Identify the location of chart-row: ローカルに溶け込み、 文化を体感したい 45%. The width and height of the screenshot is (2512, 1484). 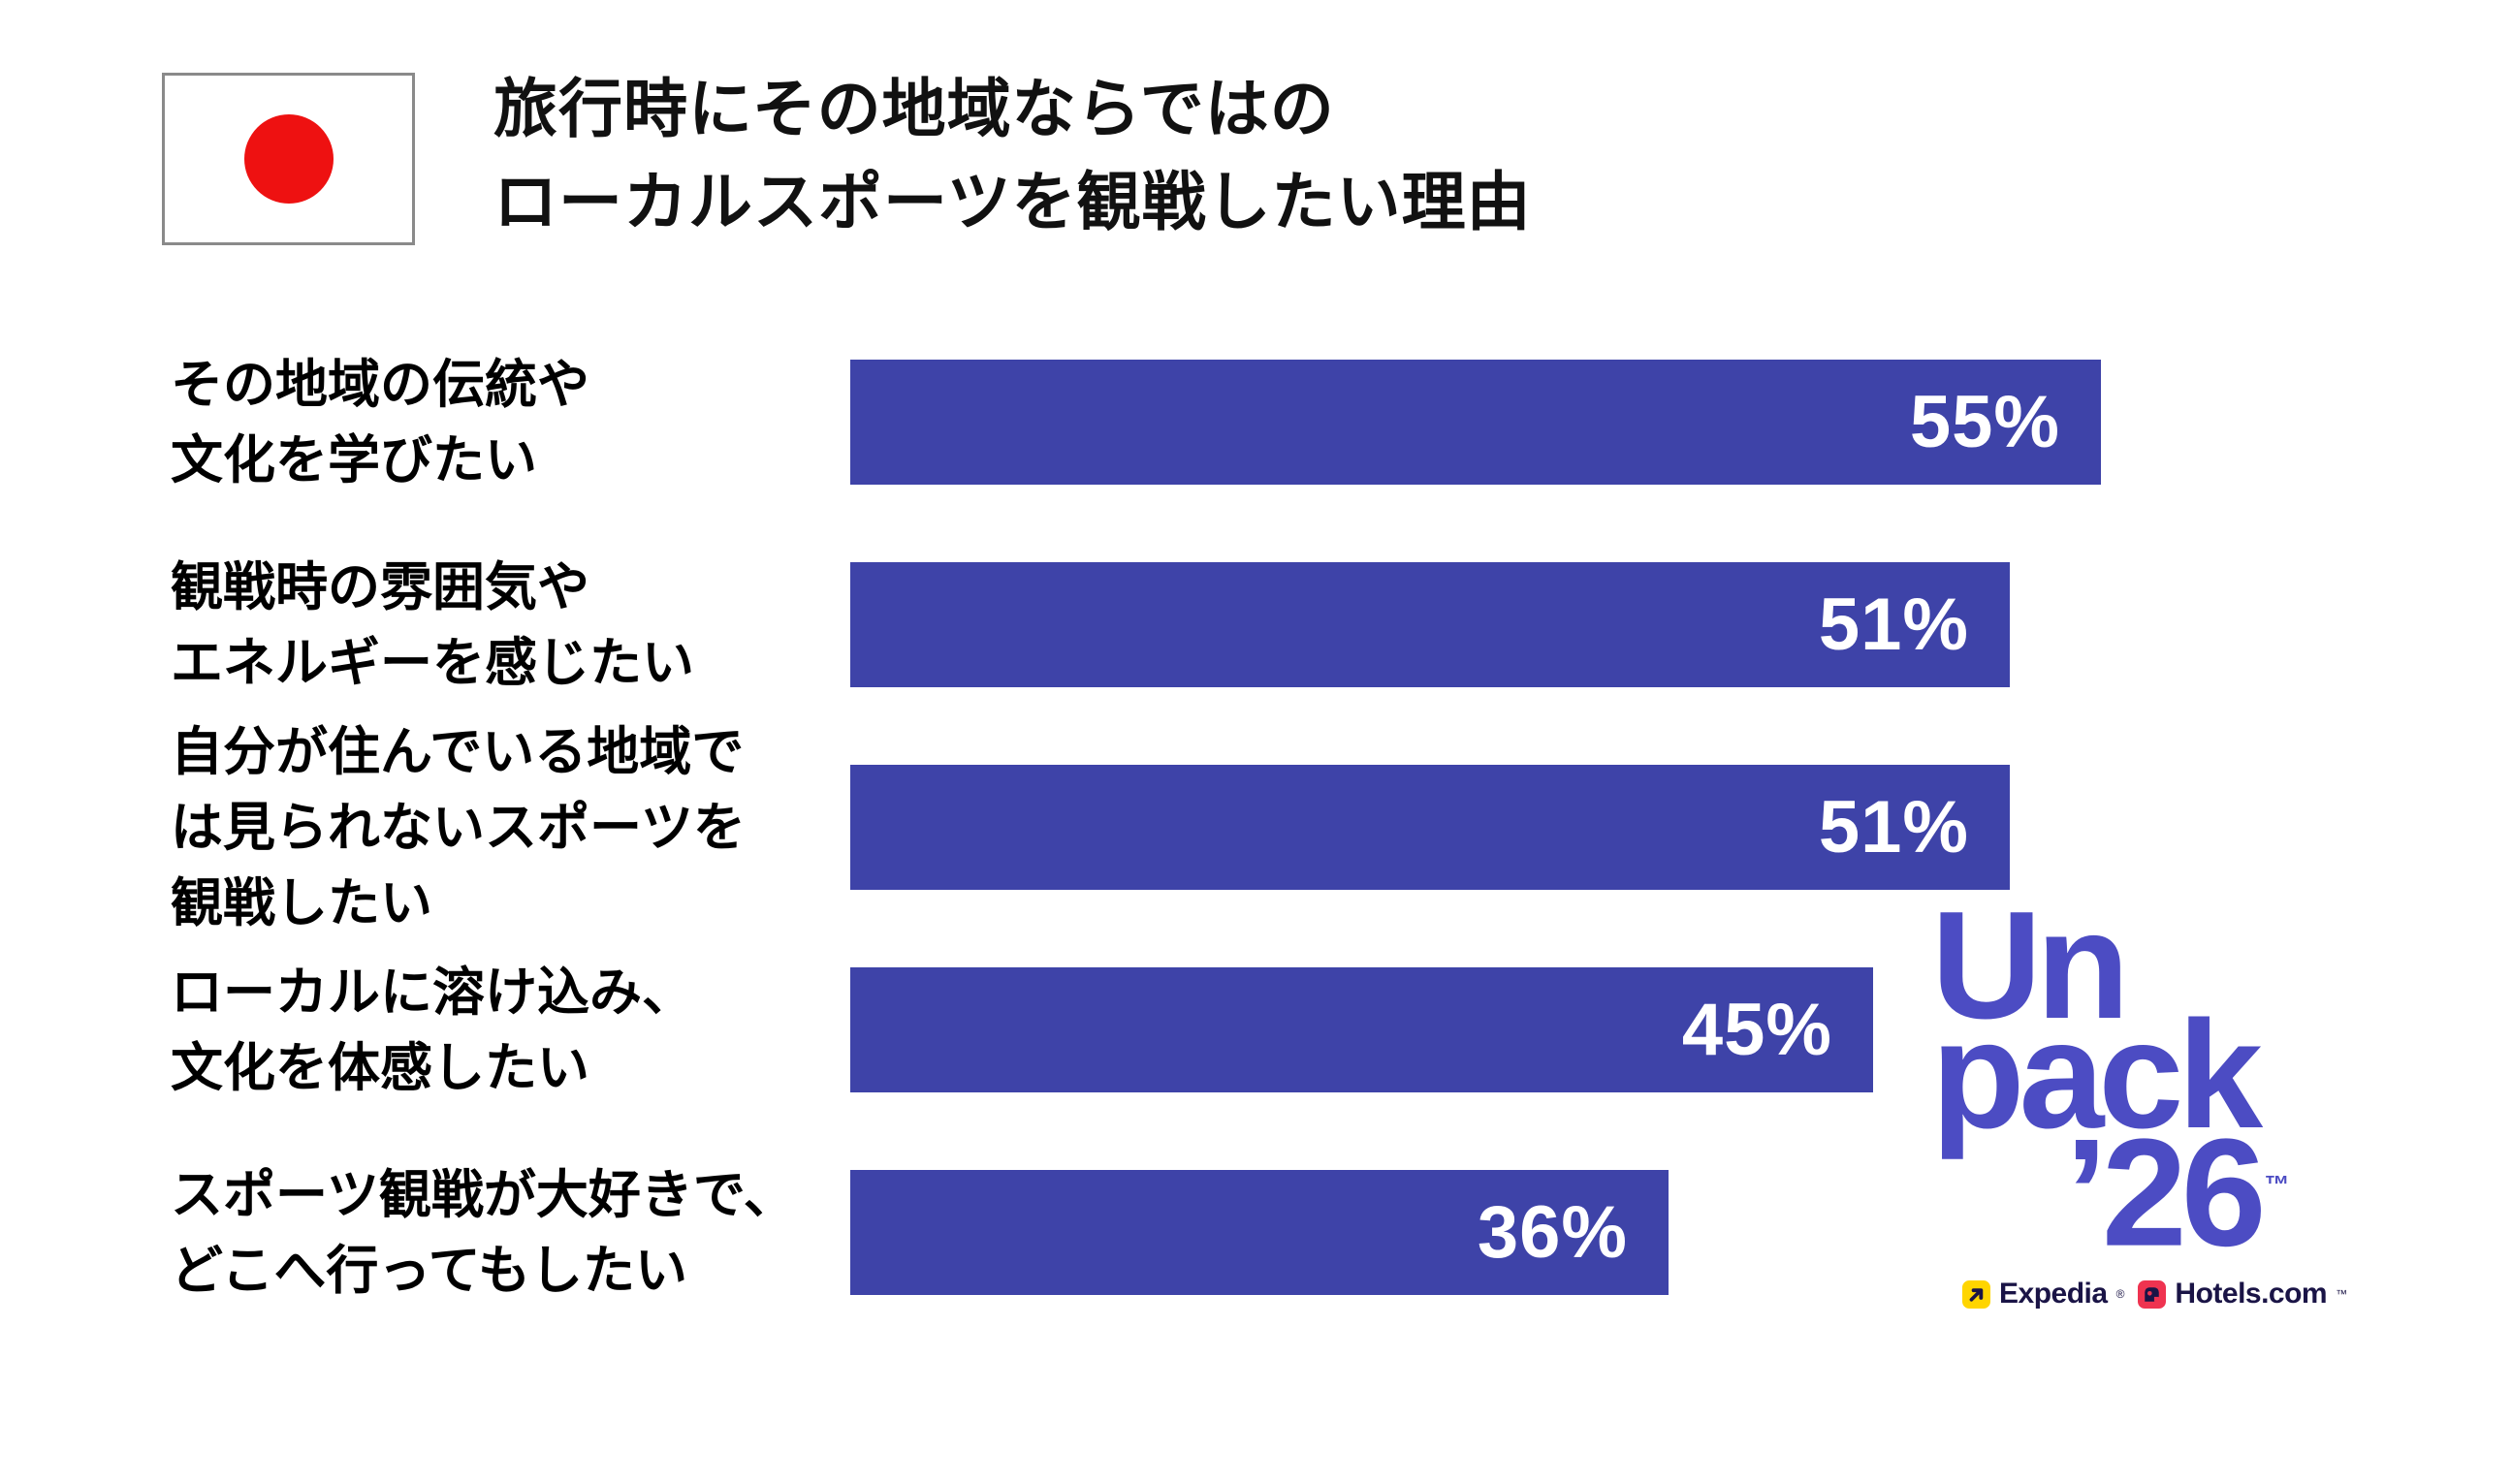
(1256, 1030).